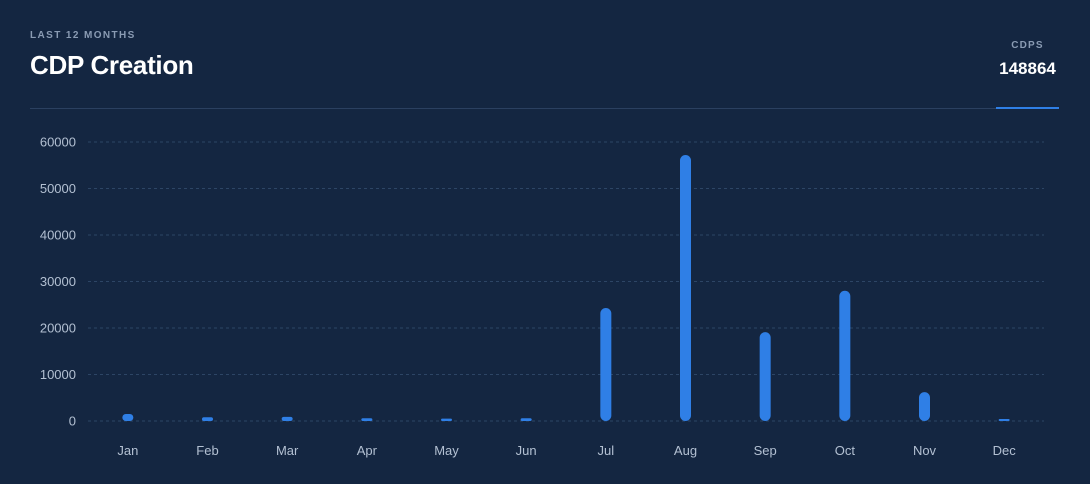 This screenshot has width=1090, height=484. I want to click on x-tick-label: Mar, so click(287, 450).